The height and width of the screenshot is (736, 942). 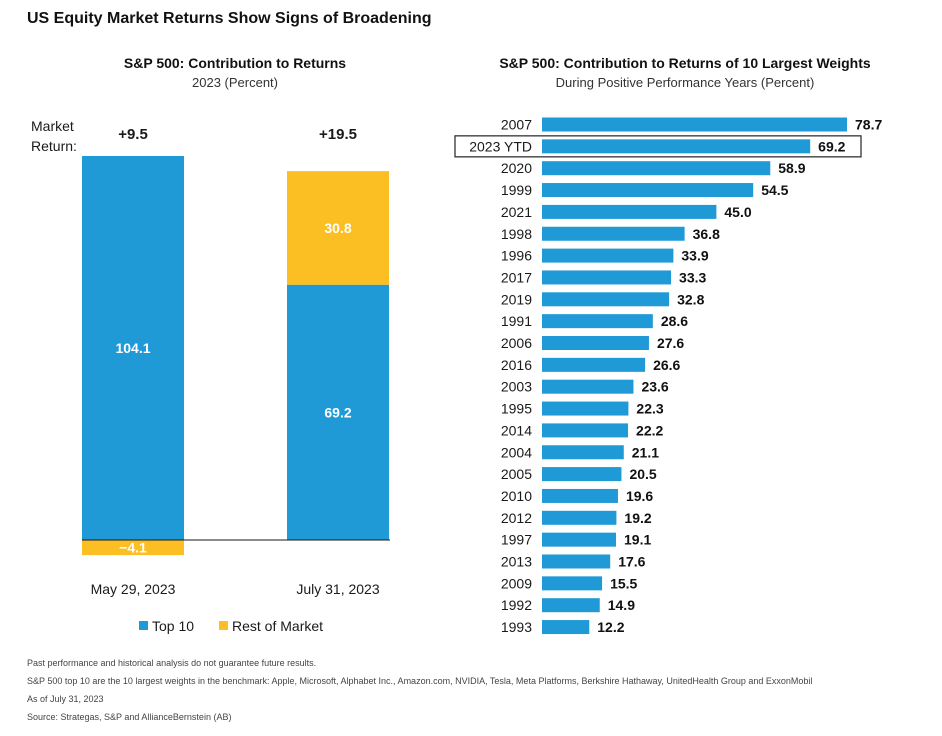 What do you see at coordinates (516, 409) in the screenshot?
I see `year-label-13: 1995` at bounding box center [516, 409].